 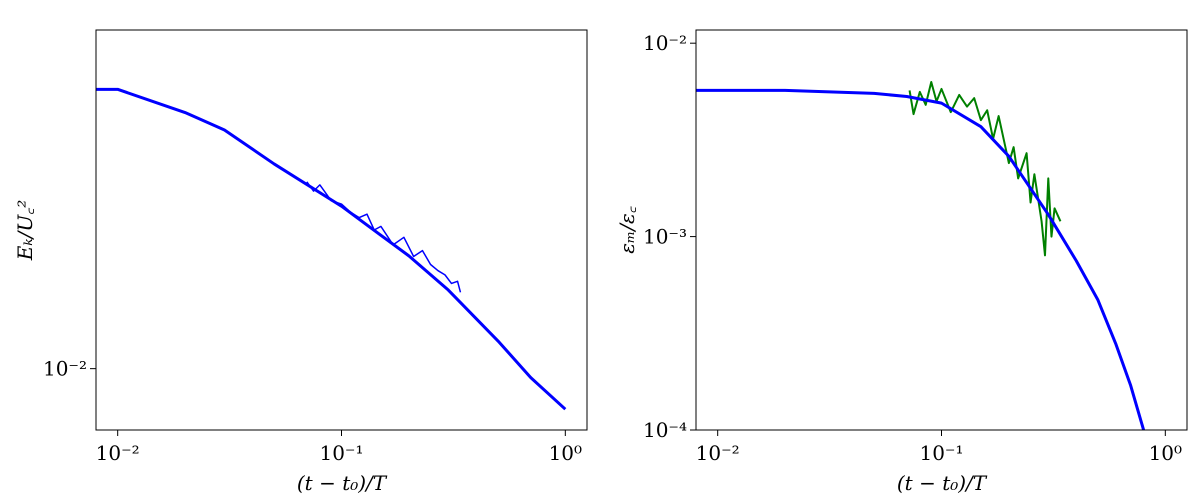 What do you see at coordinates (25, 230) in the screenshot?
I see `y-axis-label: Eₖ/U꜀²` at bounding box center [25, 230].